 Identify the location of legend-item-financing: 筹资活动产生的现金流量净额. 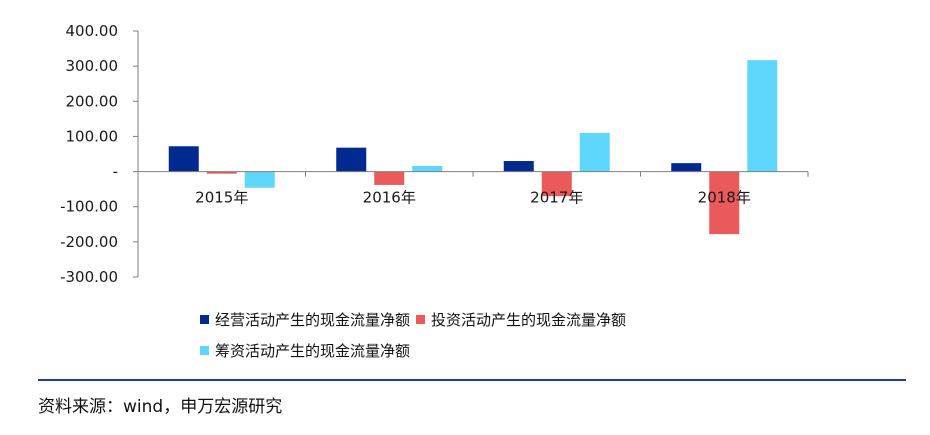
(305, 350).